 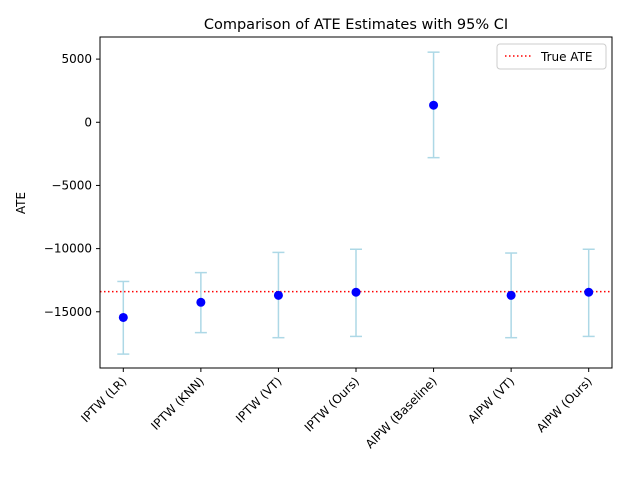 What do you see at coordinates (21, 203) in the screenshot?
I see `y-axis-label: ATE` at bounding box center [21, 203].